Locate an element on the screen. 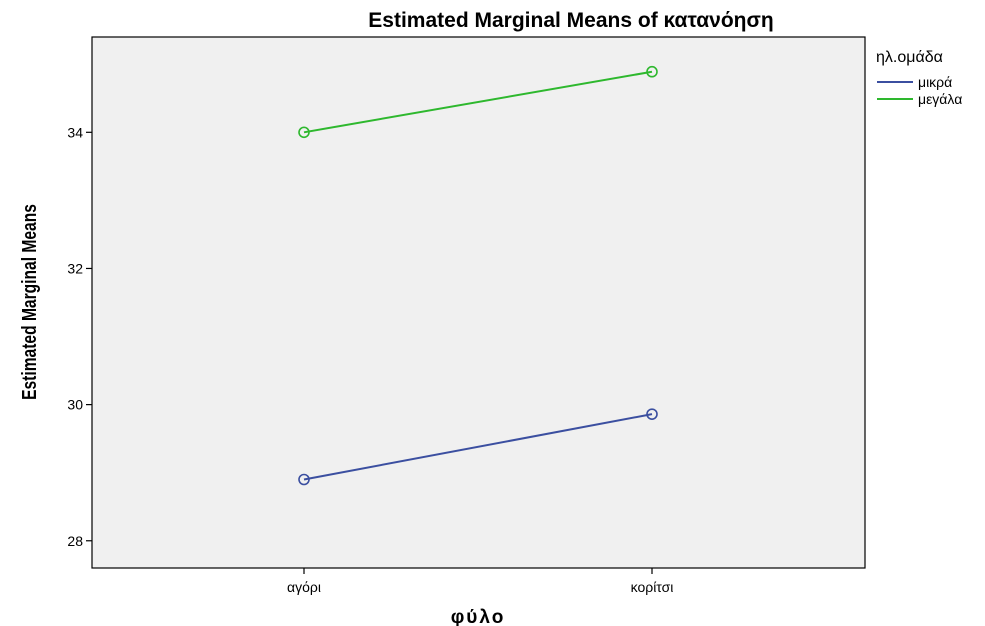 The width and height of the screenshot is (985, 626). y-tick-label: 34 is located at coordinates (75, 132).